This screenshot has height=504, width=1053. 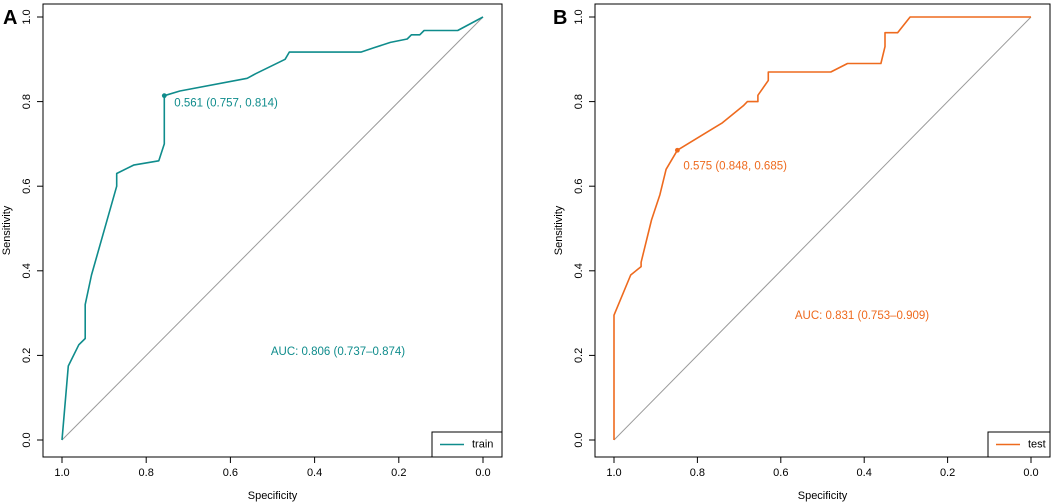 I want to click on threshold-label: 0.561 (0.757, 0.814), so click(x=226, y=104).